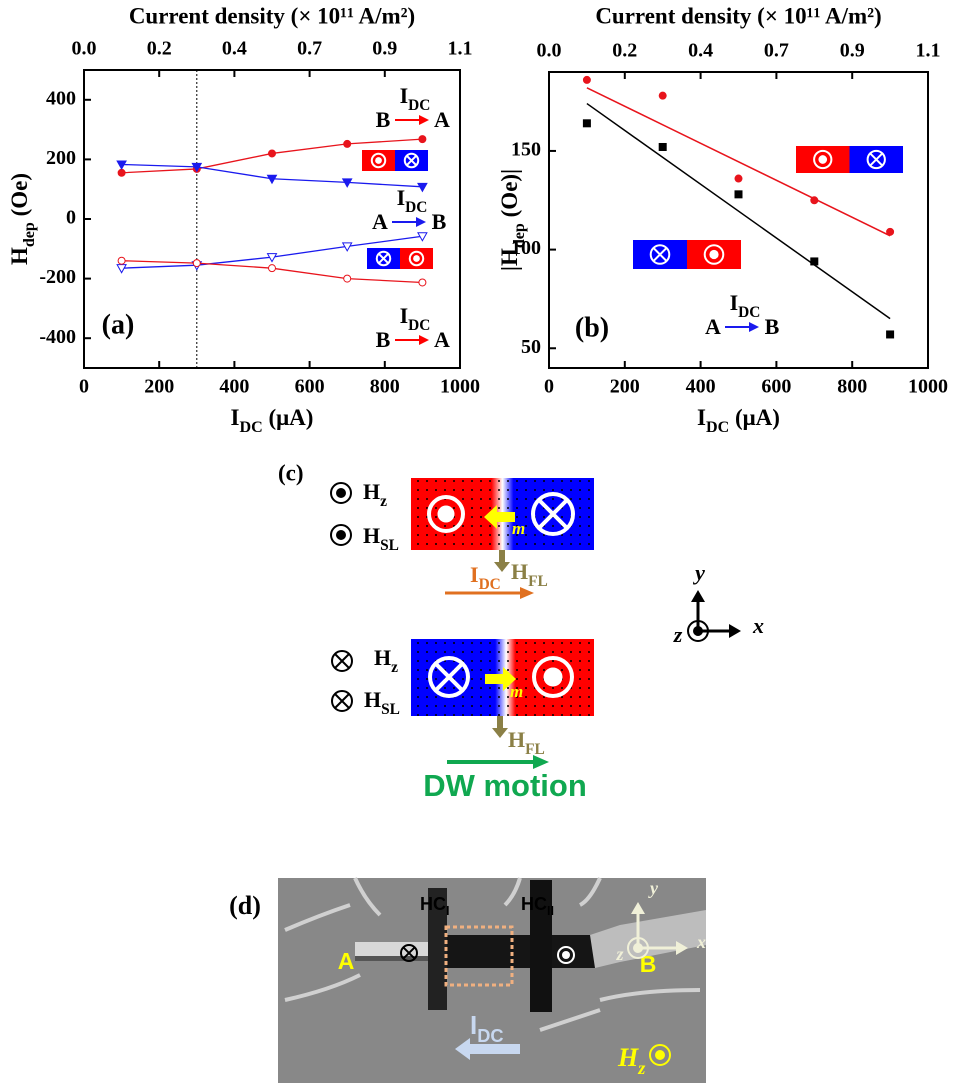 This screenshot has height=1083, width=955. What do you see at coordinates (118, 324) in the screenshot?
I see `panel-label: (a)` at bounding box center [118, 324].